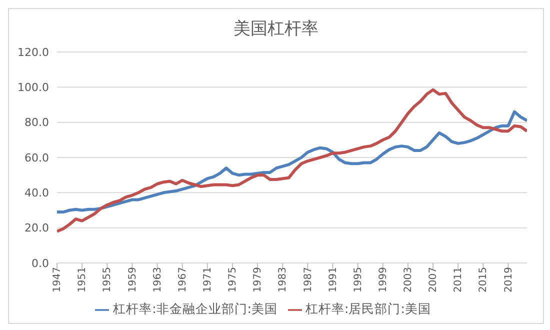 This screenshot has width=550, height=330. Describe the element at coordinates (132, 279) in the screenshot. I see `x-tick-label: 1959` at that location.